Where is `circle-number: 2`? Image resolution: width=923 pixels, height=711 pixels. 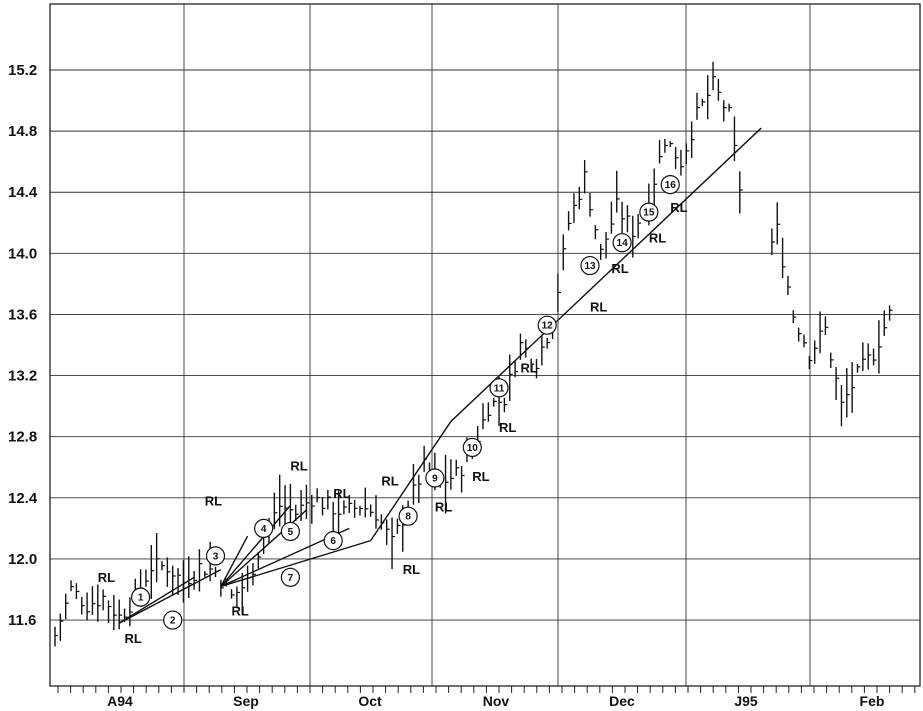 circle-number: 2 is located at coordinates (173, 621).